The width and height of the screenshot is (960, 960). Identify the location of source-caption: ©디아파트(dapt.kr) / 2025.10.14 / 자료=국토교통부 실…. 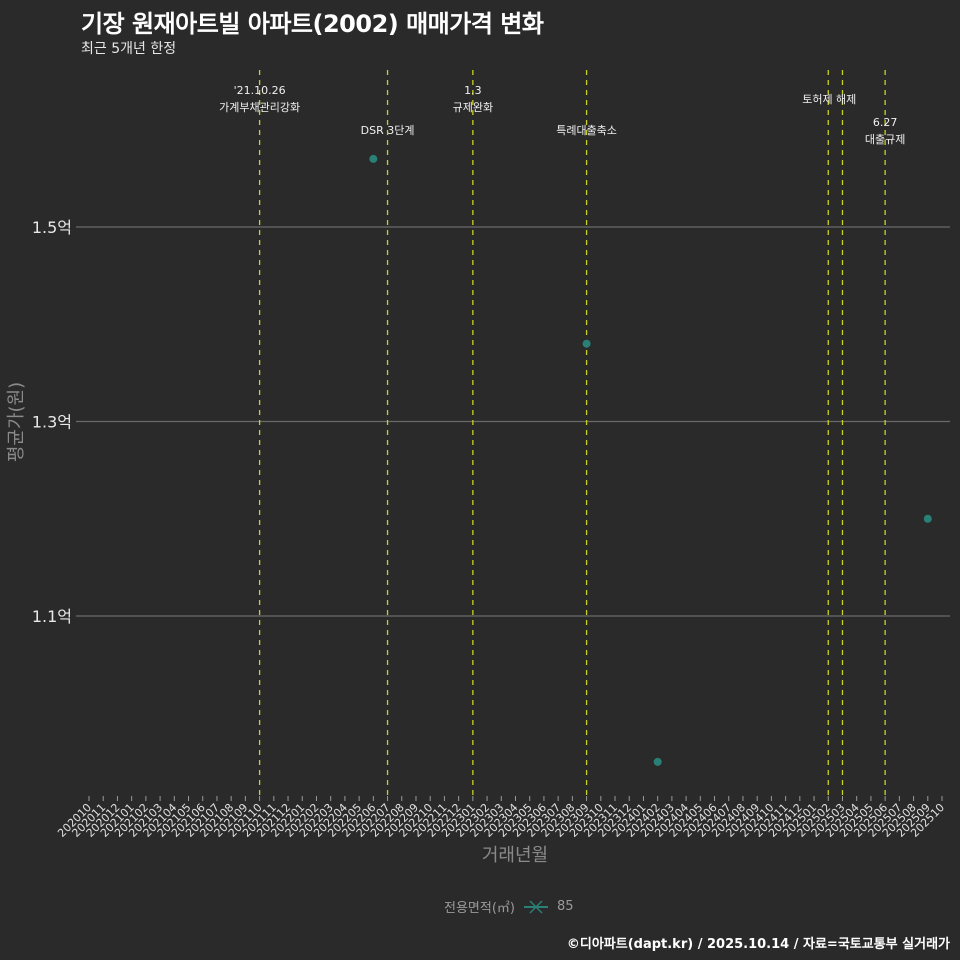
(758, 944).